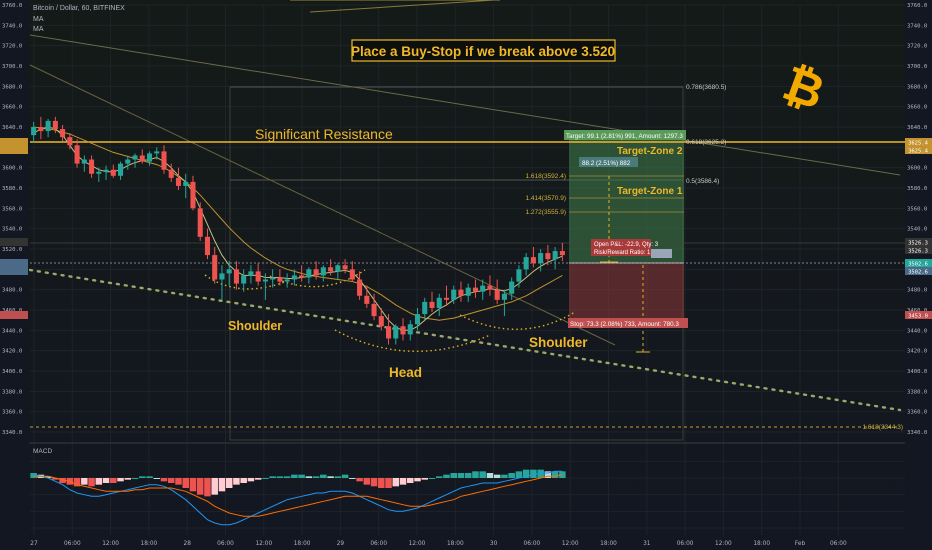 The width and height of the screenshot is (932, 550). Describe the element at coordinates (38, 19) in the screenshot. I see `indicator-ma-1: MA` at that location.